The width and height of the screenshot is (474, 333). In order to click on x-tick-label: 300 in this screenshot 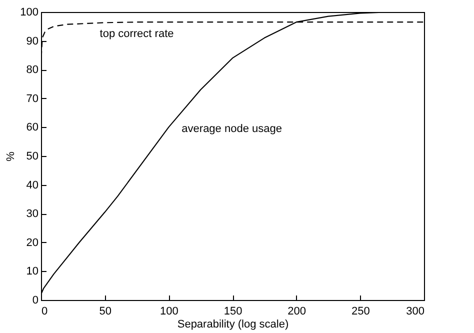, I will do `click(415, 312)`.